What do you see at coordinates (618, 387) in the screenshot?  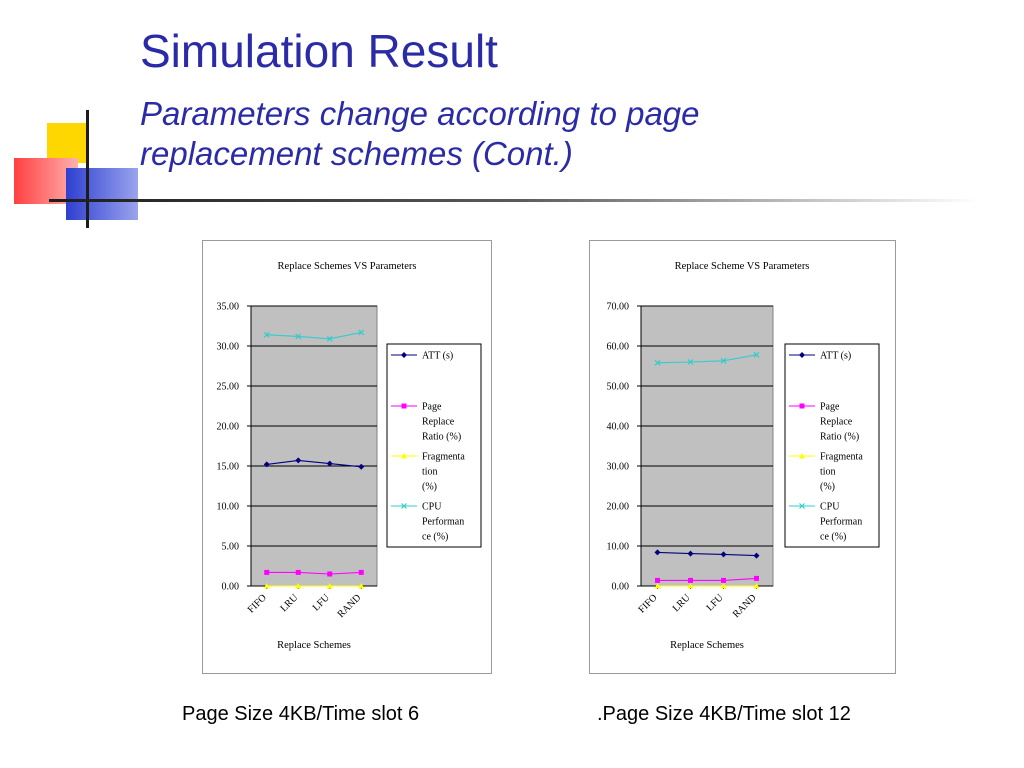 I see `y-tick-label: 50.00` at bounding box center [618, 387].